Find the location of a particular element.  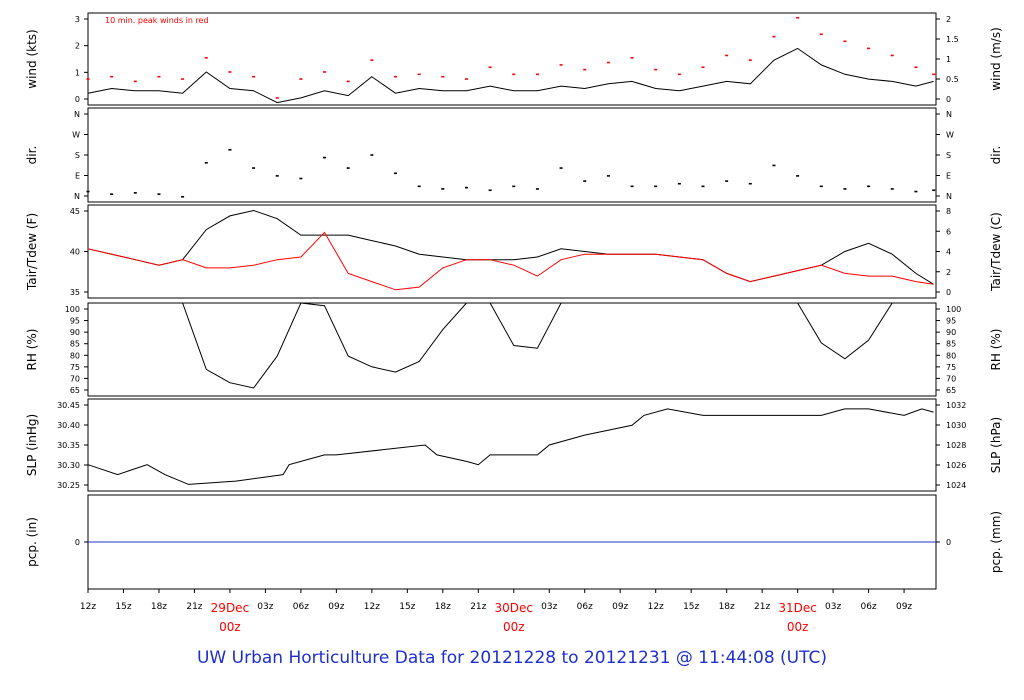

temp-ytick-label-left: 45 is located at coordinates (75, 211).